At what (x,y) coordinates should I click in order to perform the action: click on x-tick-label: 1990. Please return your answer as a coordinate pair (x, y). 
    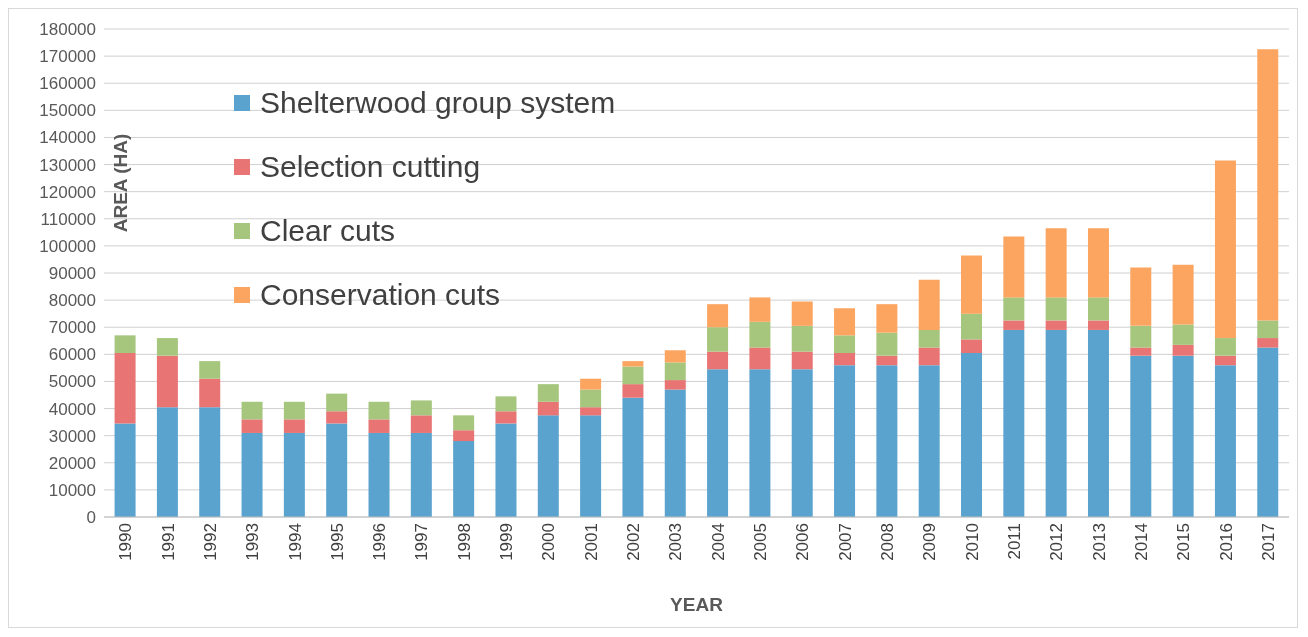
    Looking at the image, I should click on (126, 542).